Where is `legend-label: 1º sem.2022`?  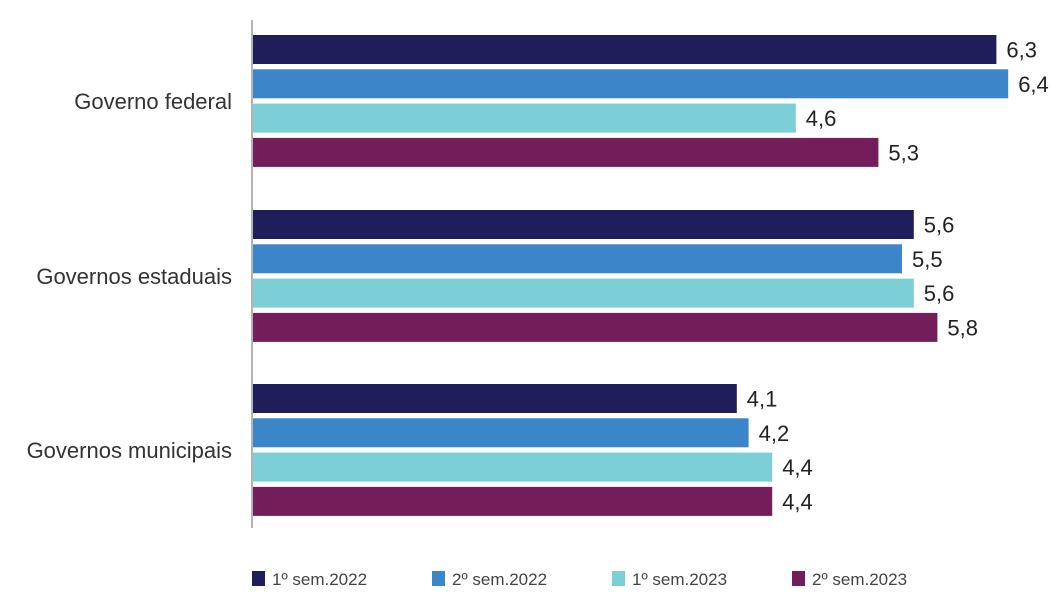 legend-label: 1º sem.2022 is located at coordinates (319, 579).